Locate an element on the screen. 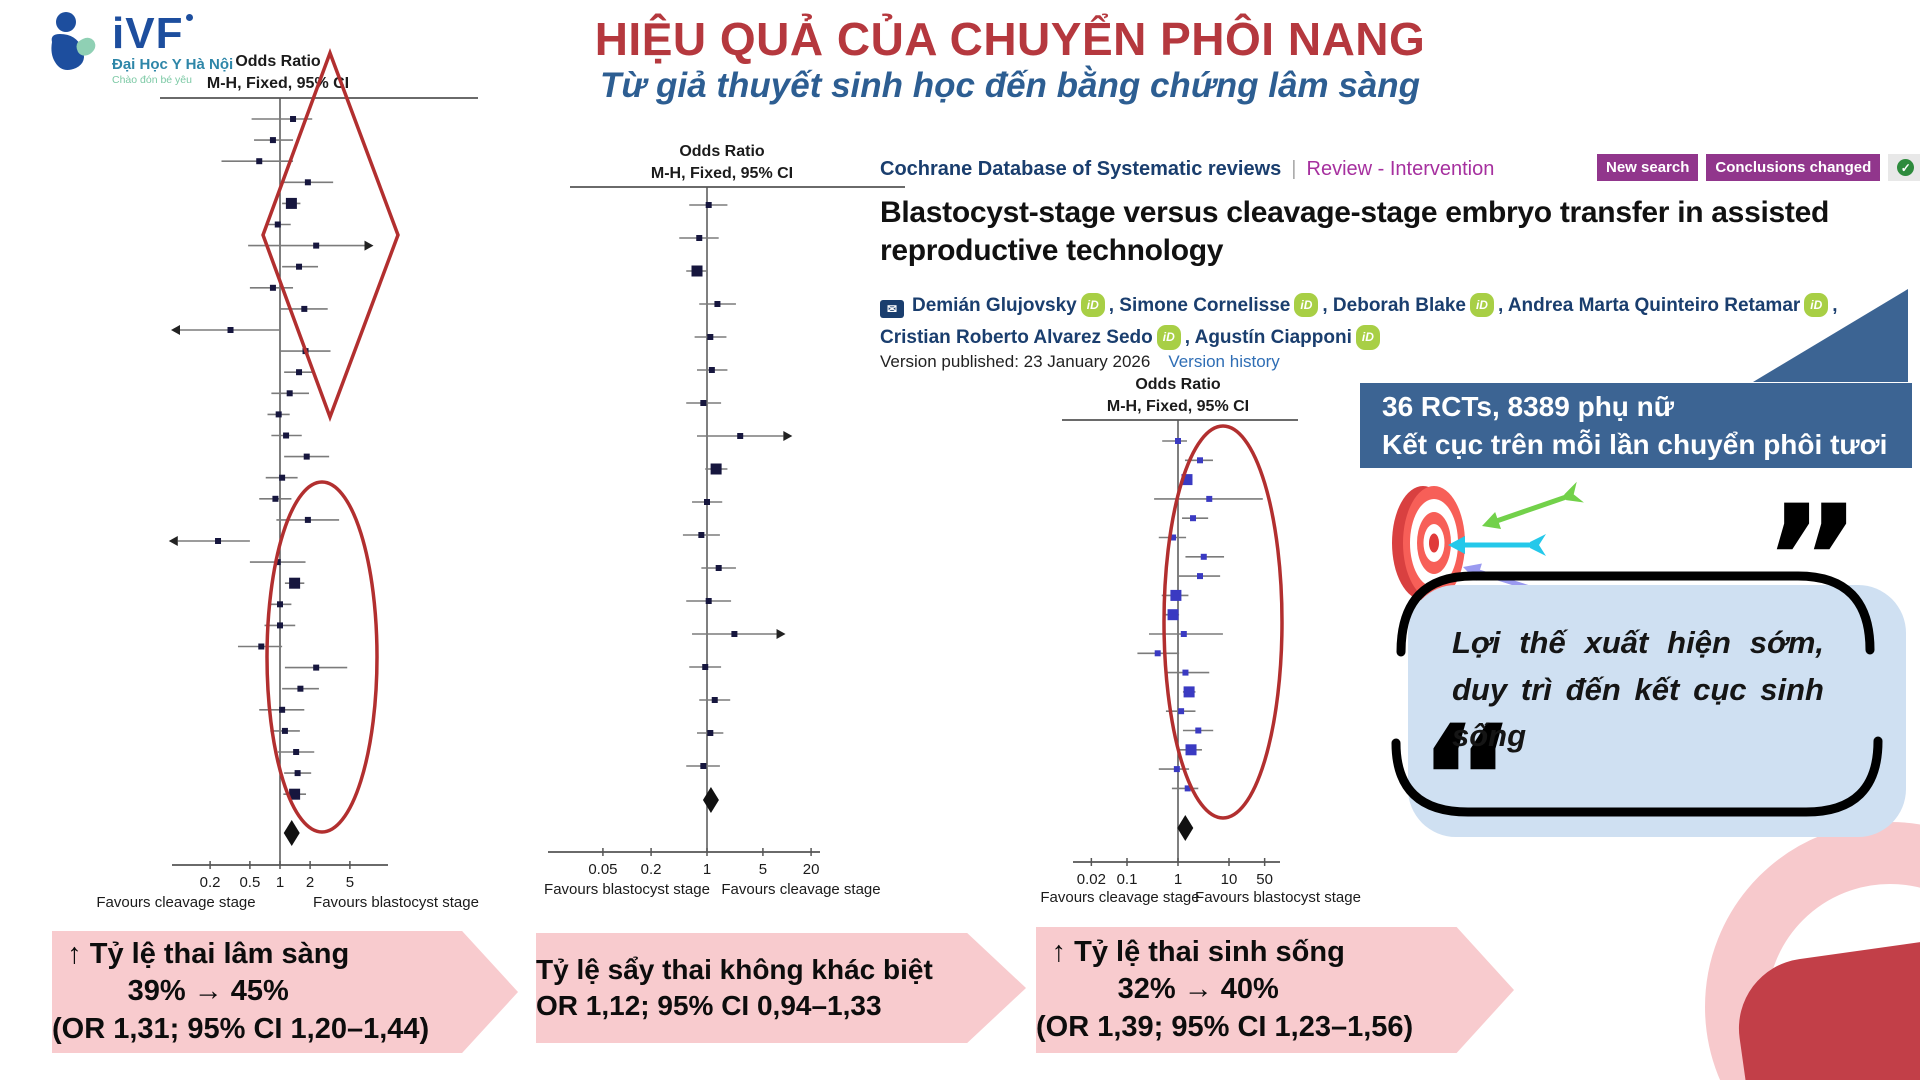 This screenshot has width=1920, height=1080. logo-brand-text: iVF is located at coordinates (148, 33).